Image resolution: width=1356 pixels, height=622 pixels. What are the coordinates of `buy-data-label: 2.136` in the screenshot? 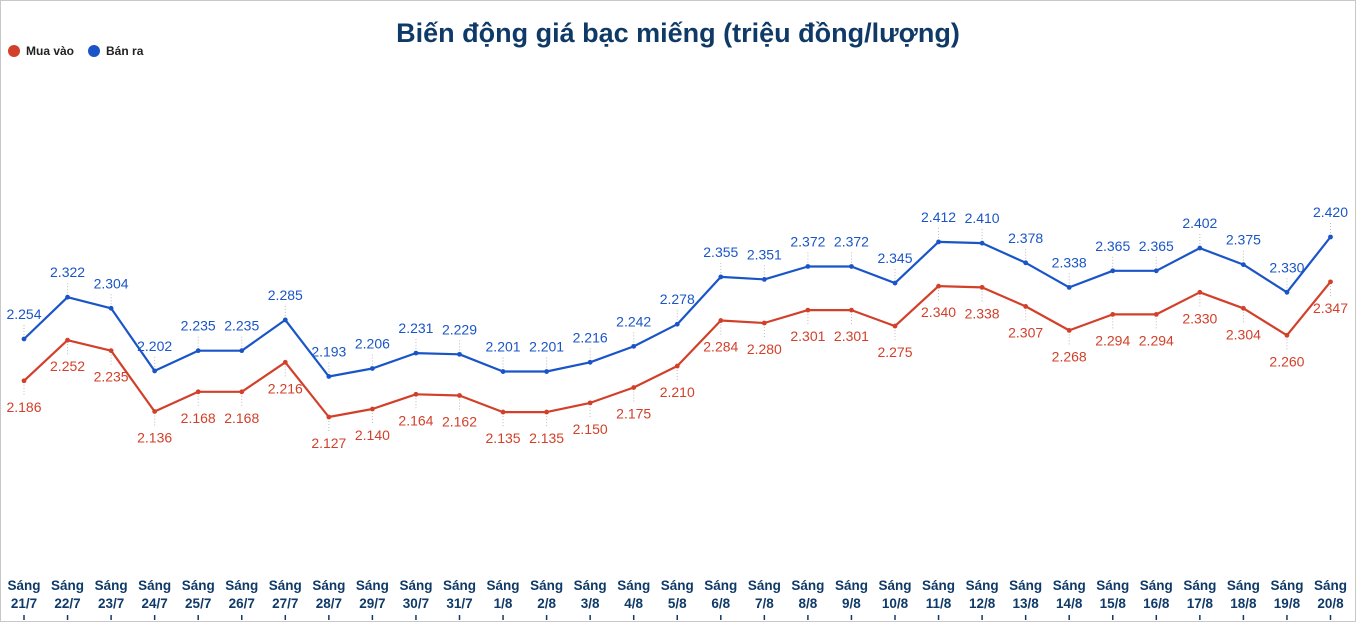 It's located at (154, 437).